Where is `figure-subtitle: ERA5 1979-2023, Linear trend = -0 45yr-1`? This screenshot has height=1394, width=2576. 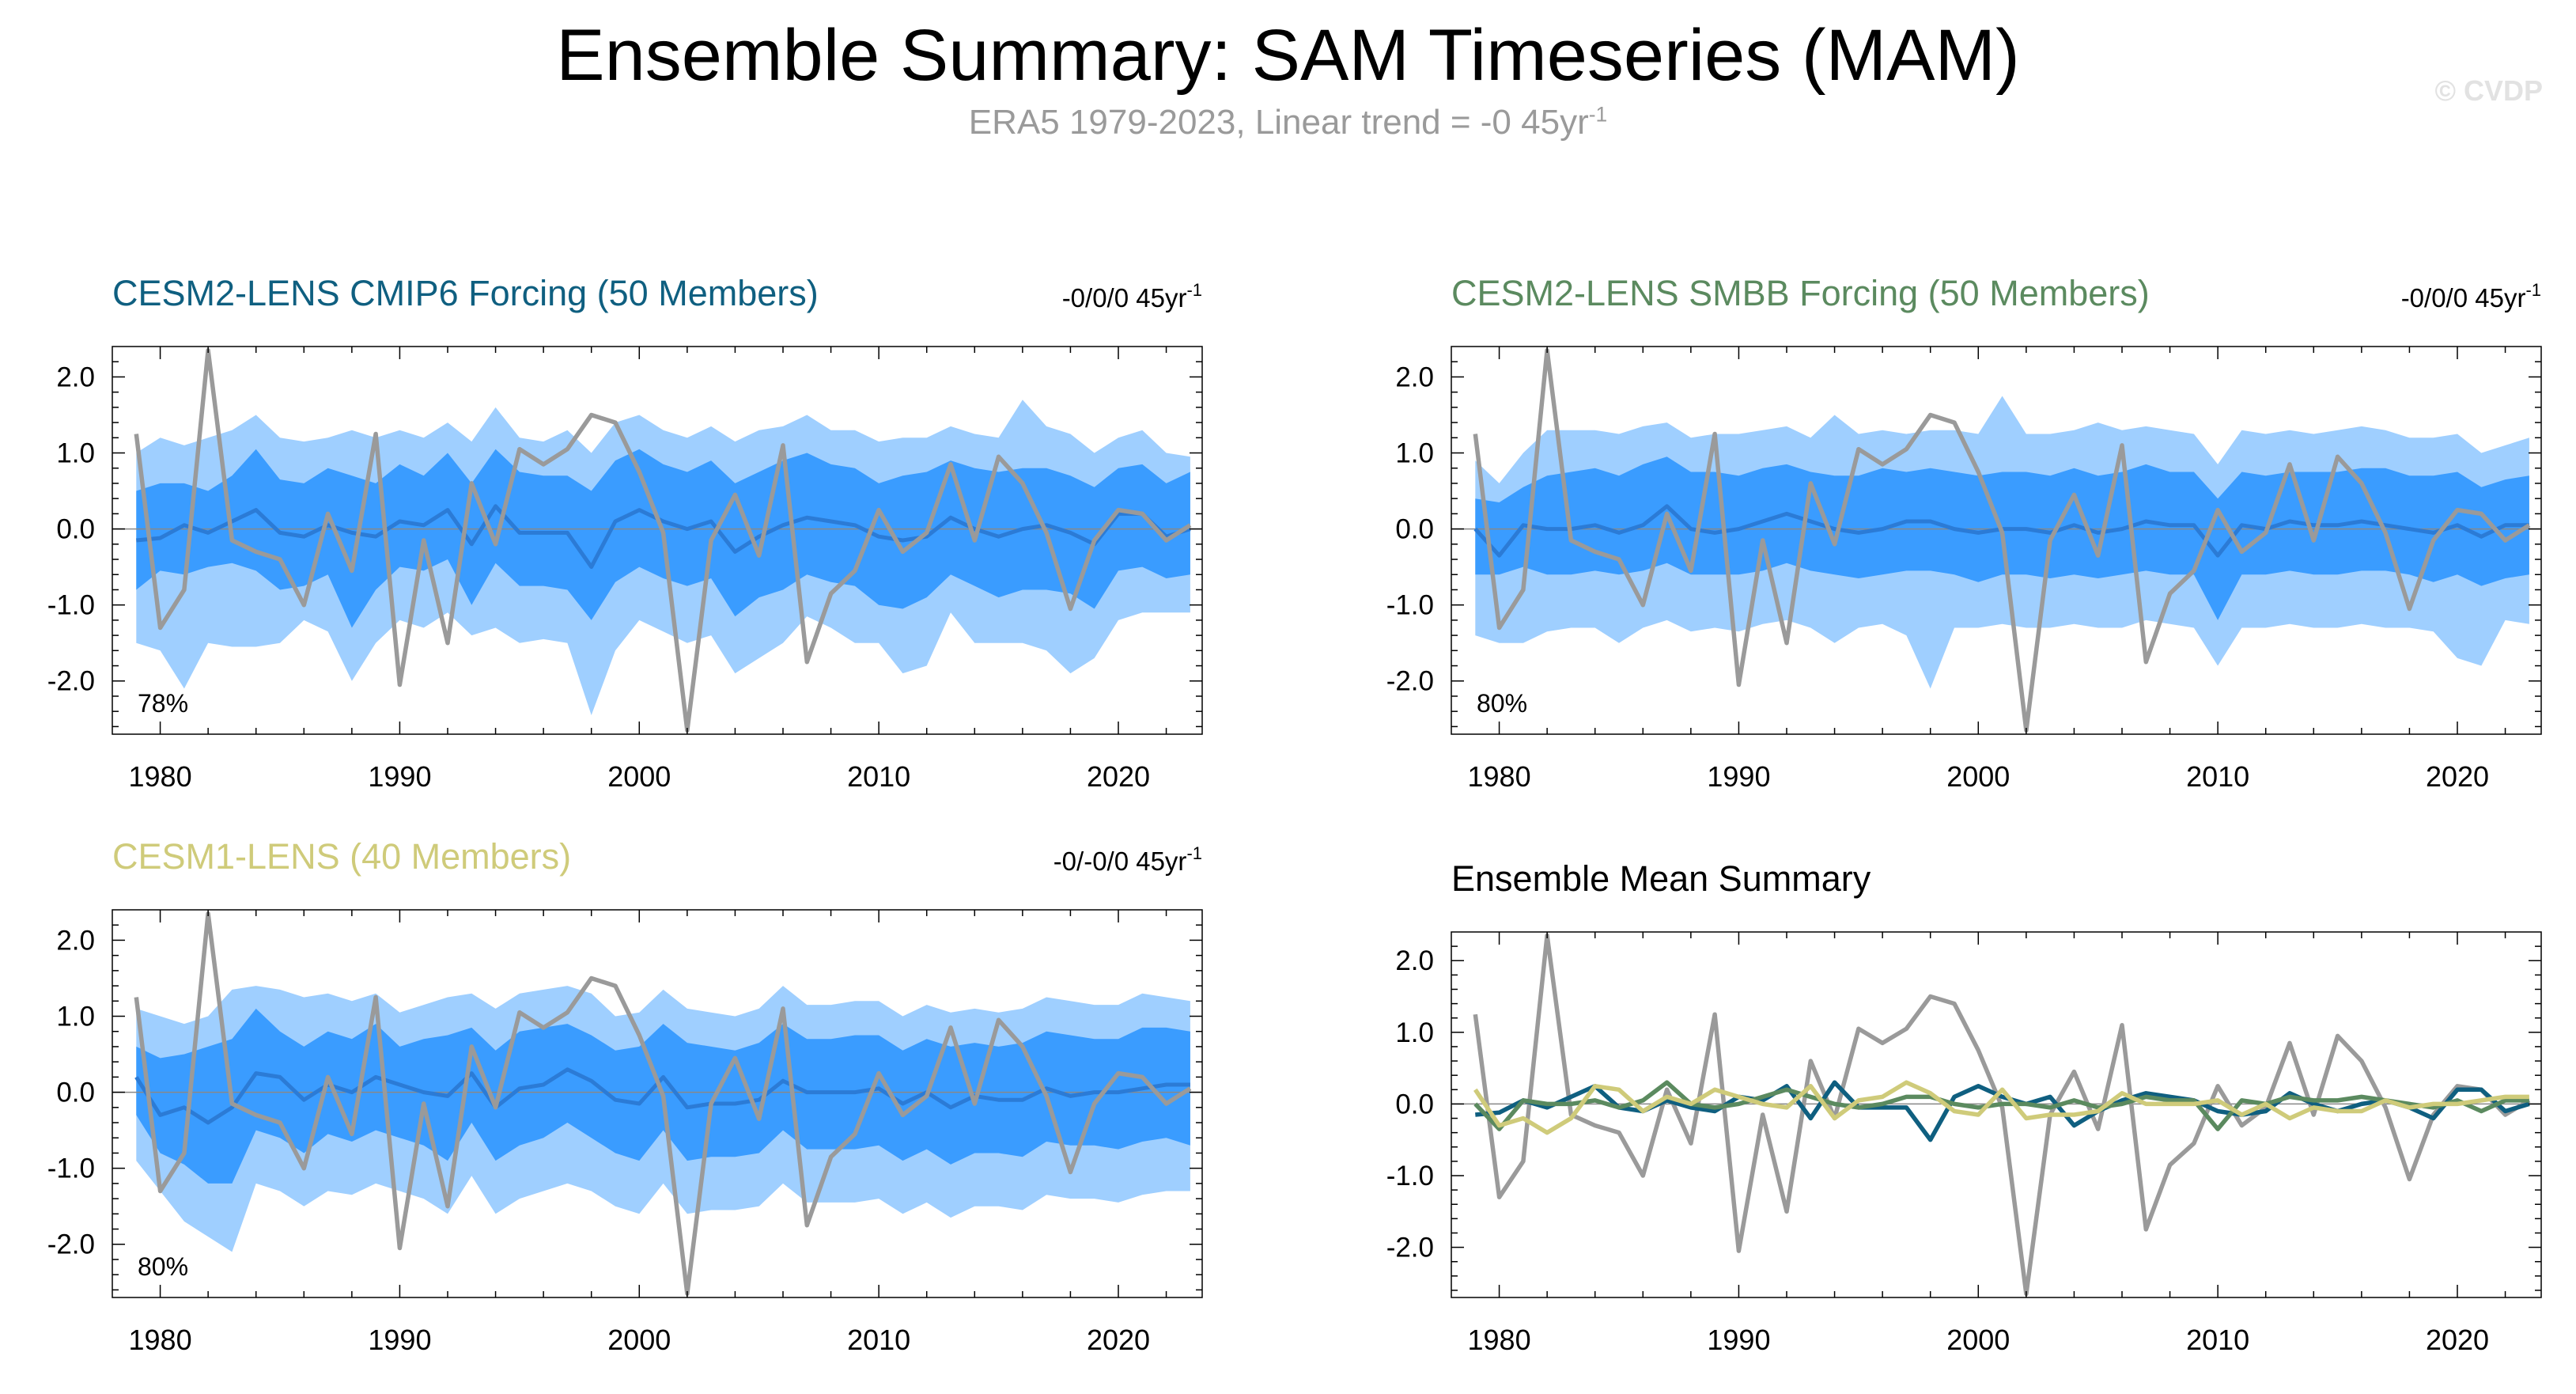
figure-subtitle: ERA5 1979-2023, Linear trend = -0 45yr-1 is located at coordinates (1288, 122).